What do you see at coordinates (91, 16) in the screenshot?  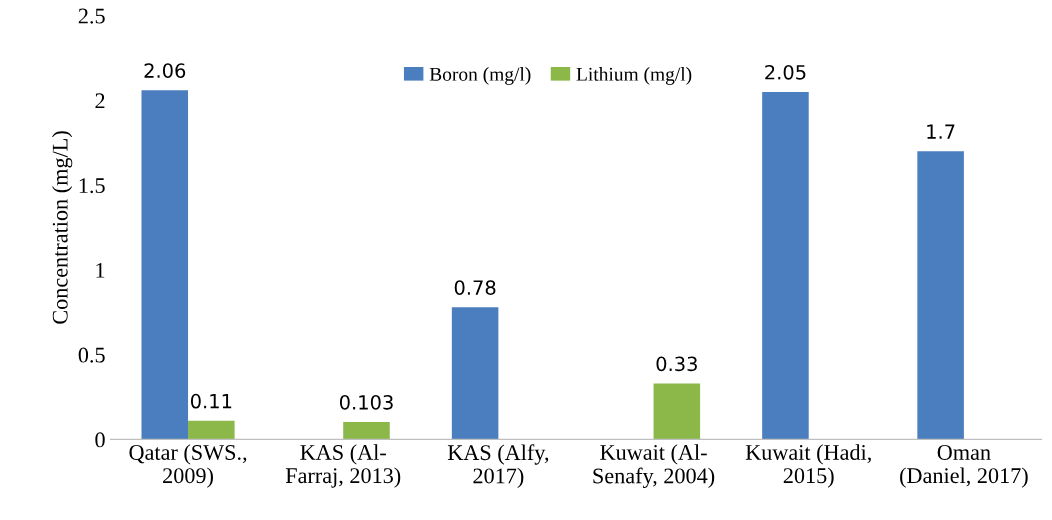 I see `y-tick-label: 2.5` at bounding box center [91, 16].